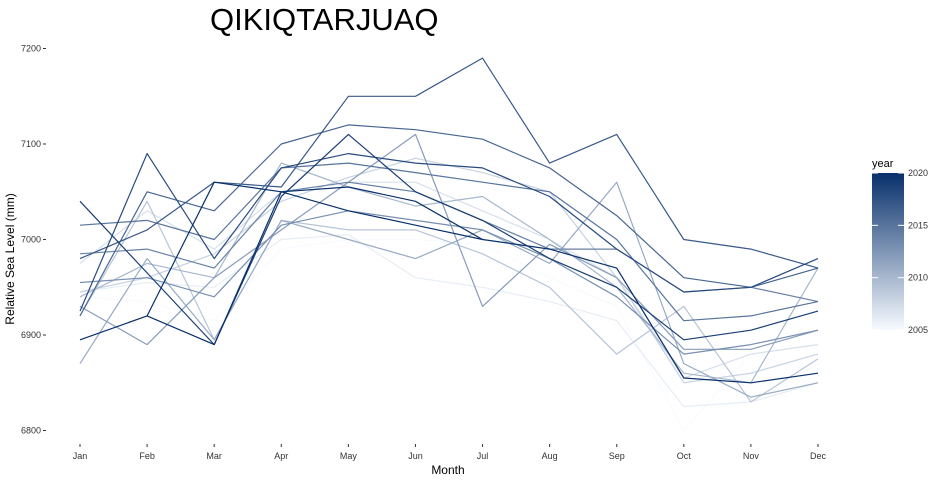 This screenshot has width=940, height=485. Describe the element at coordinates (31, 144) in the screenshot. I see `y-tick-label: 7100` at that location.